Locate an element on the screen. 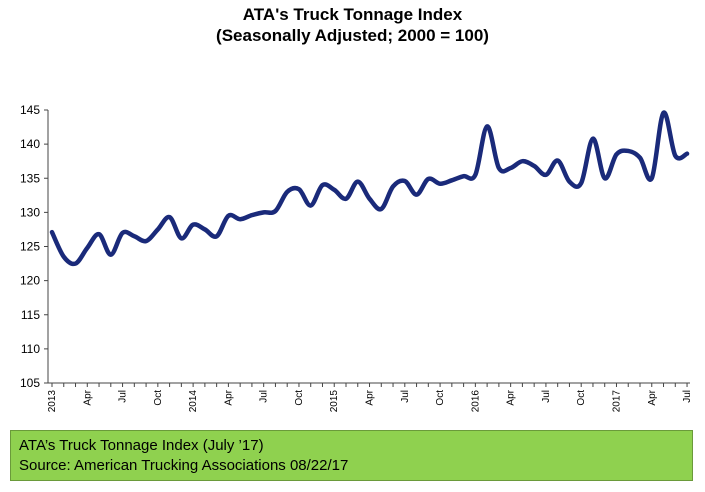  y-tick-label: 110 is located at coordinates (30, 349).